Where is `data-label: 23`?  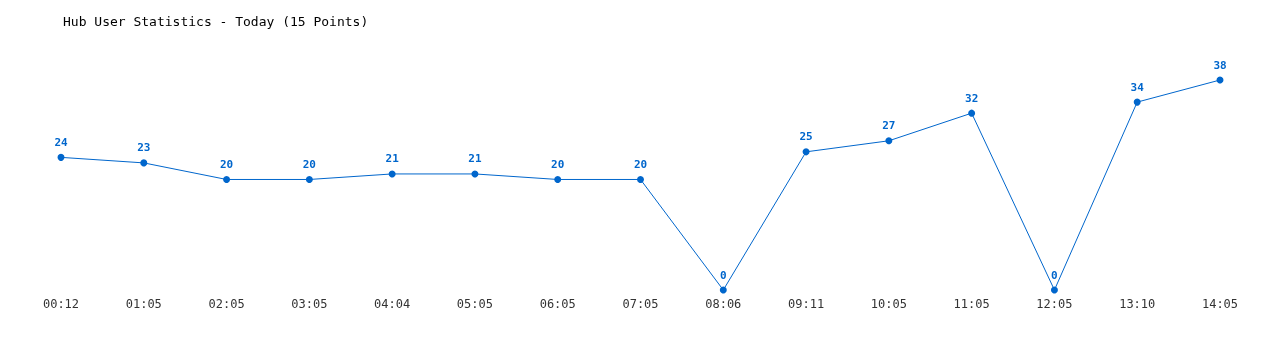
data-label: 23 is located at coordinates (144, 148).